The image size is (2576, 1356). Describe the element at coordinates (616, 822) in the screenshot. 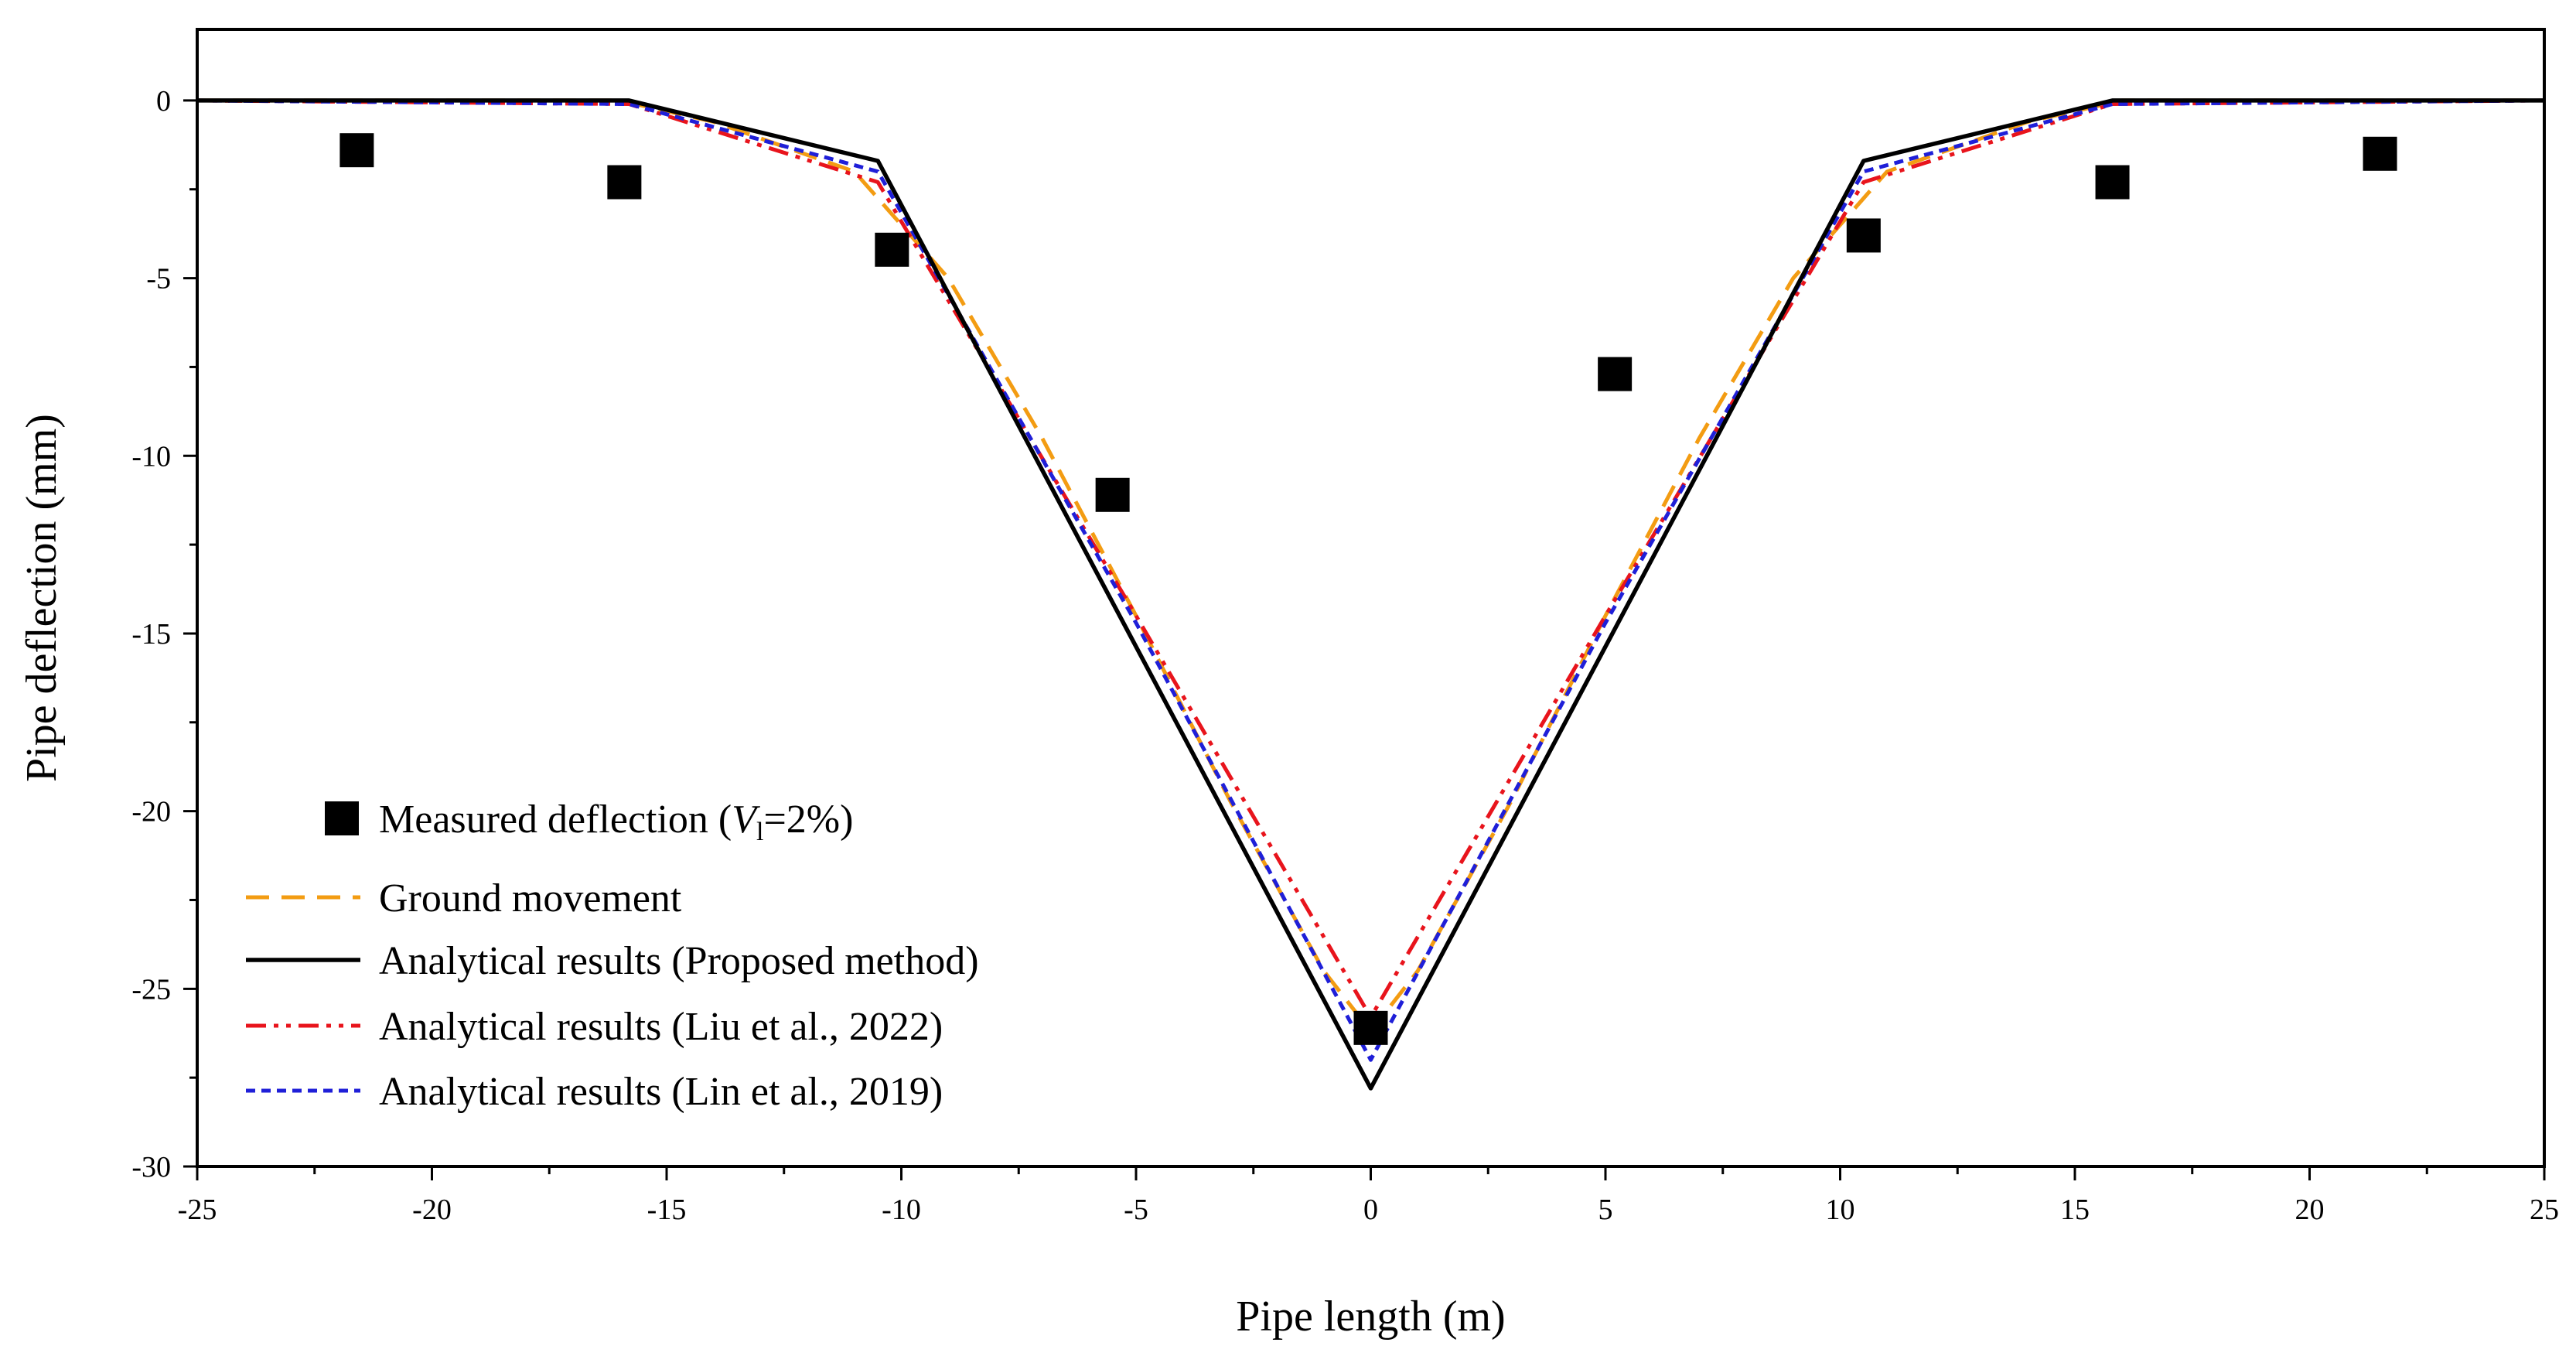

I see `legend-label: Measured deflection (Vl=2%)` at that location.